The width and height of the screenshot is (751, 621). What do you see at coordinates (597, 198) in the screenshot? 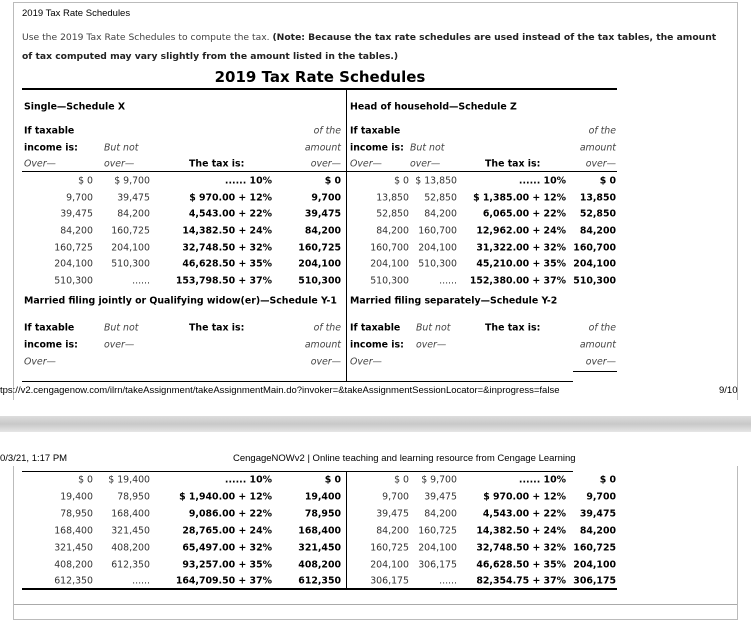
I see `of-amount-over: 13,850` at bounding box center [597, 198].